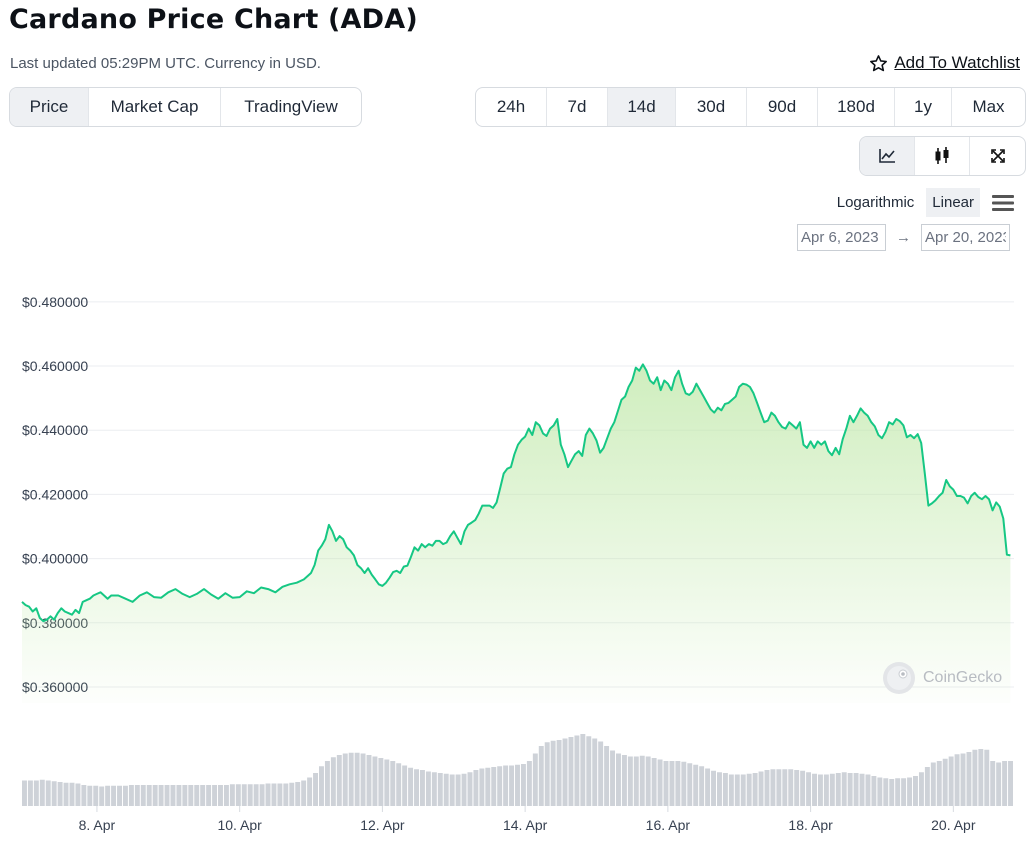 The width and height of the screenshot is (1036, 842). I want to click on x-tick-label: 12. Apr, so click(382, 825).